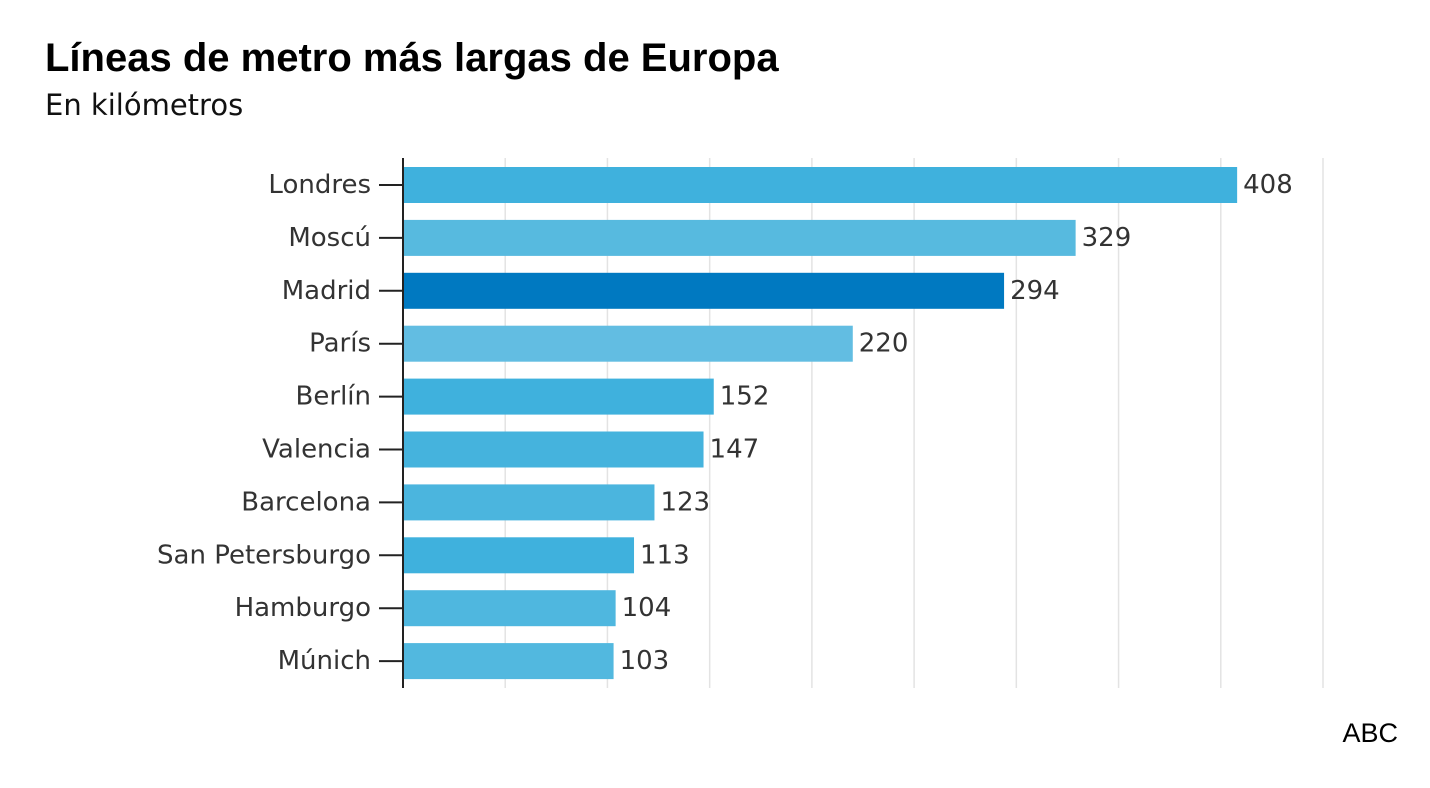  I want to click on category-label: Londres, so click(319, 185).